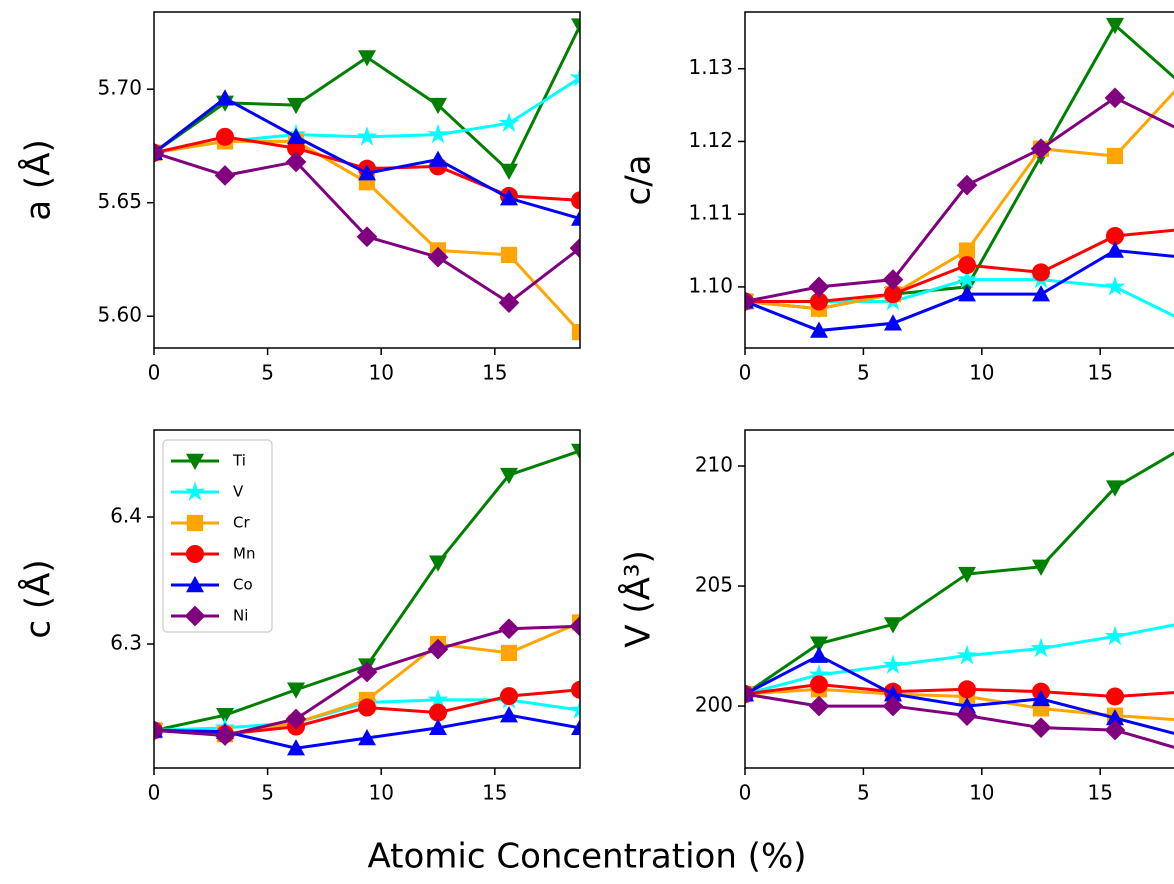 Image resolution: width=1174 pixels, height=884 pixels. Describe the element at coordinates (714, 705) in the screenshot. I see `y-tick-label: 200` at that location.